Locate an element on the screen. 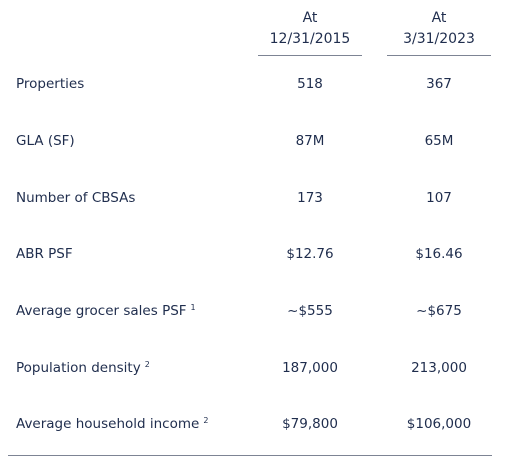  row-label-population-density: Population density 2 is located at coordinates (83, 368).